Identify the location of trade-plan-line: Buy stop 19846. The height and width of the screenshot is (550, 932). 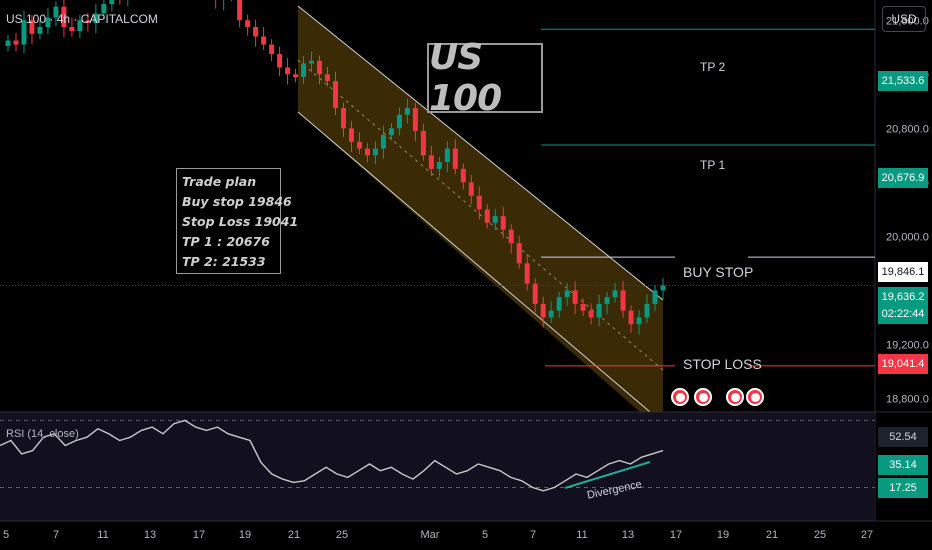
(237, 201).